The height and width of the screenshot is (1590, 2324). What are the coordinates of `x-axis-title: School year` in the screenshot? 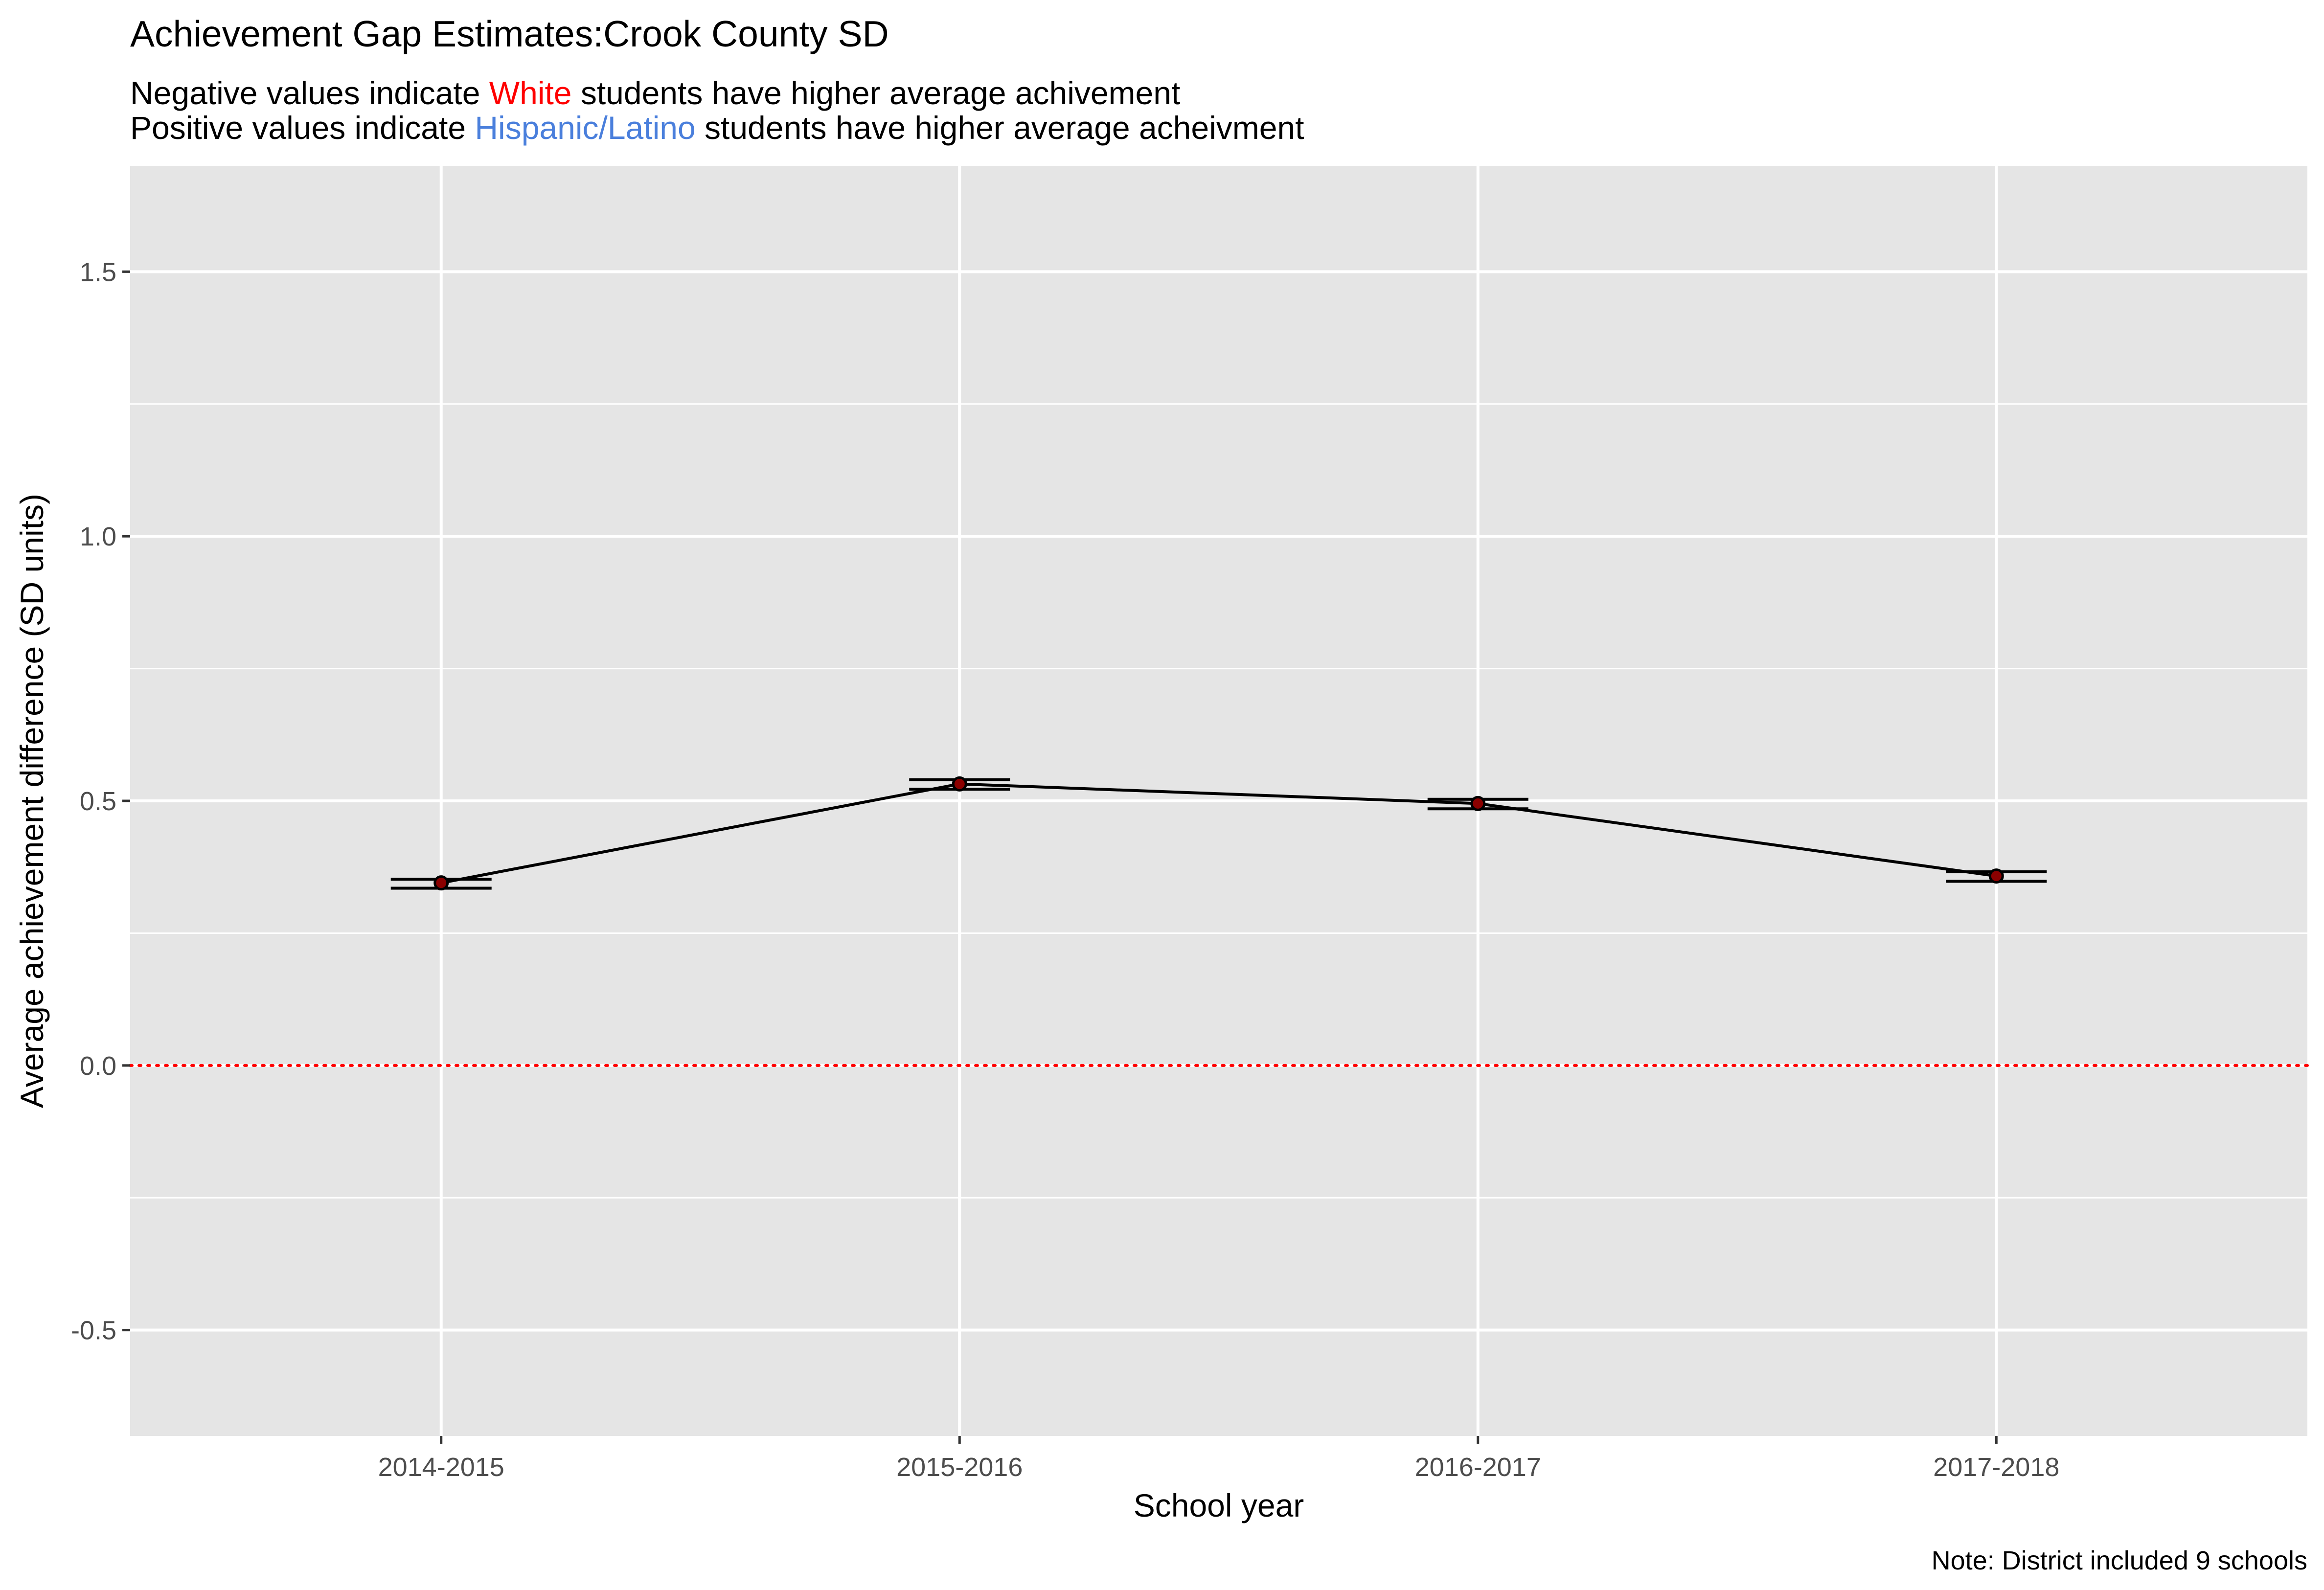 It's located at (1219, 1505).